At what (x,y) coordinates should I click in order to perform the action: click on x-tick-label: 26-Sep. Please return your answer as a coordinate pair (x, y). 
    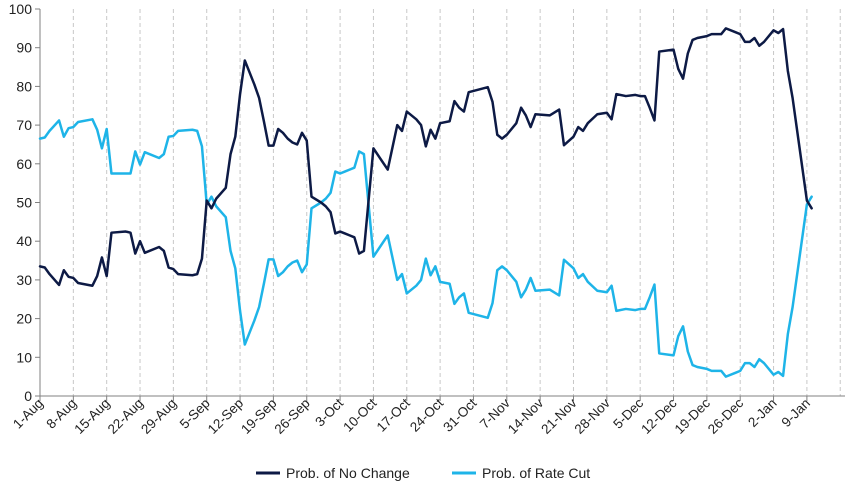
    Looking at the image, I should click on (291, 416).